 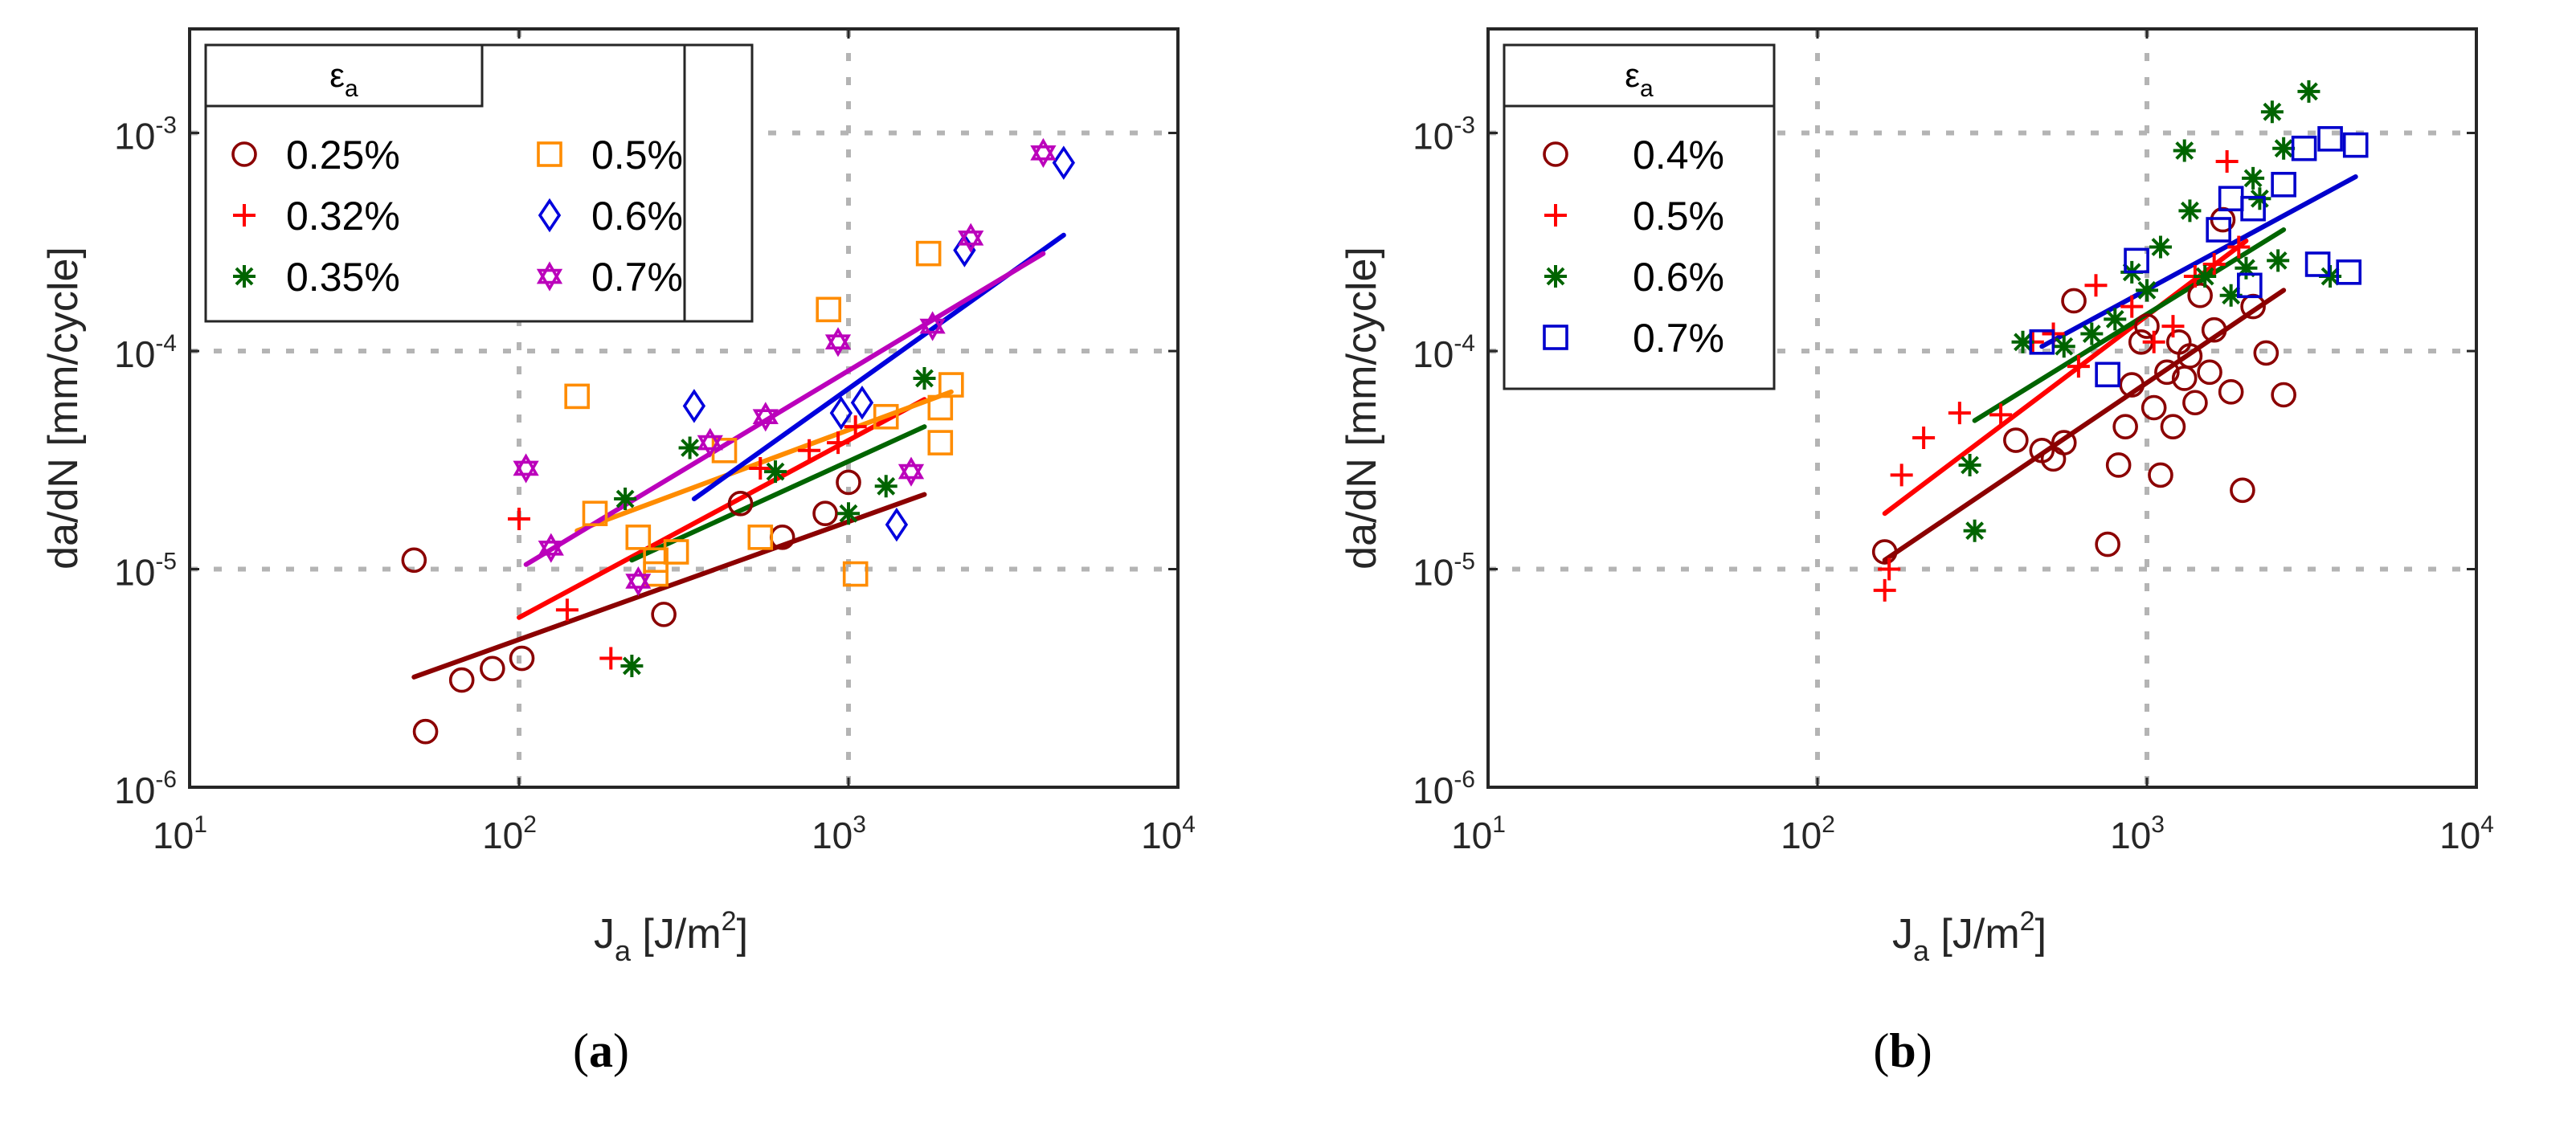 I want to click on legend-label: 0.32%, so click(x=343, y=217).